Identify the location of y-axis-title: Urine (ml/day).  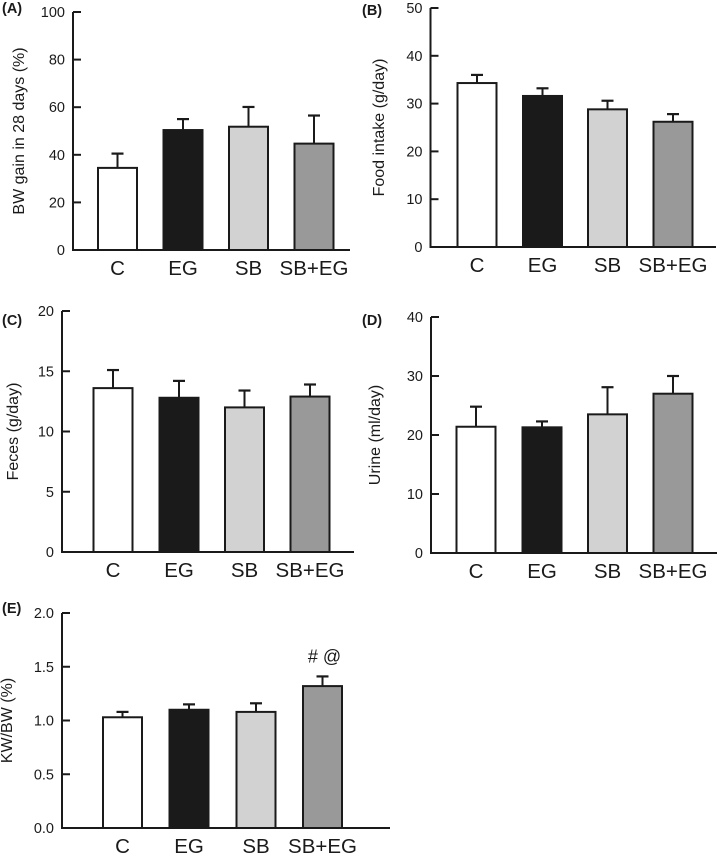
(375, 435).